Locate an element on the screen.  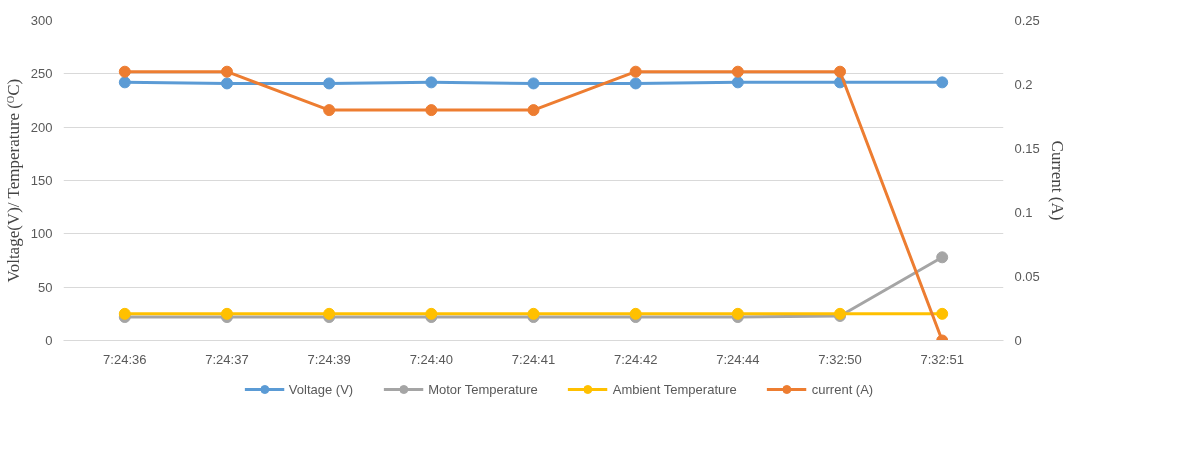
y-tick-label: 150 is located at coordinates (41, 180).